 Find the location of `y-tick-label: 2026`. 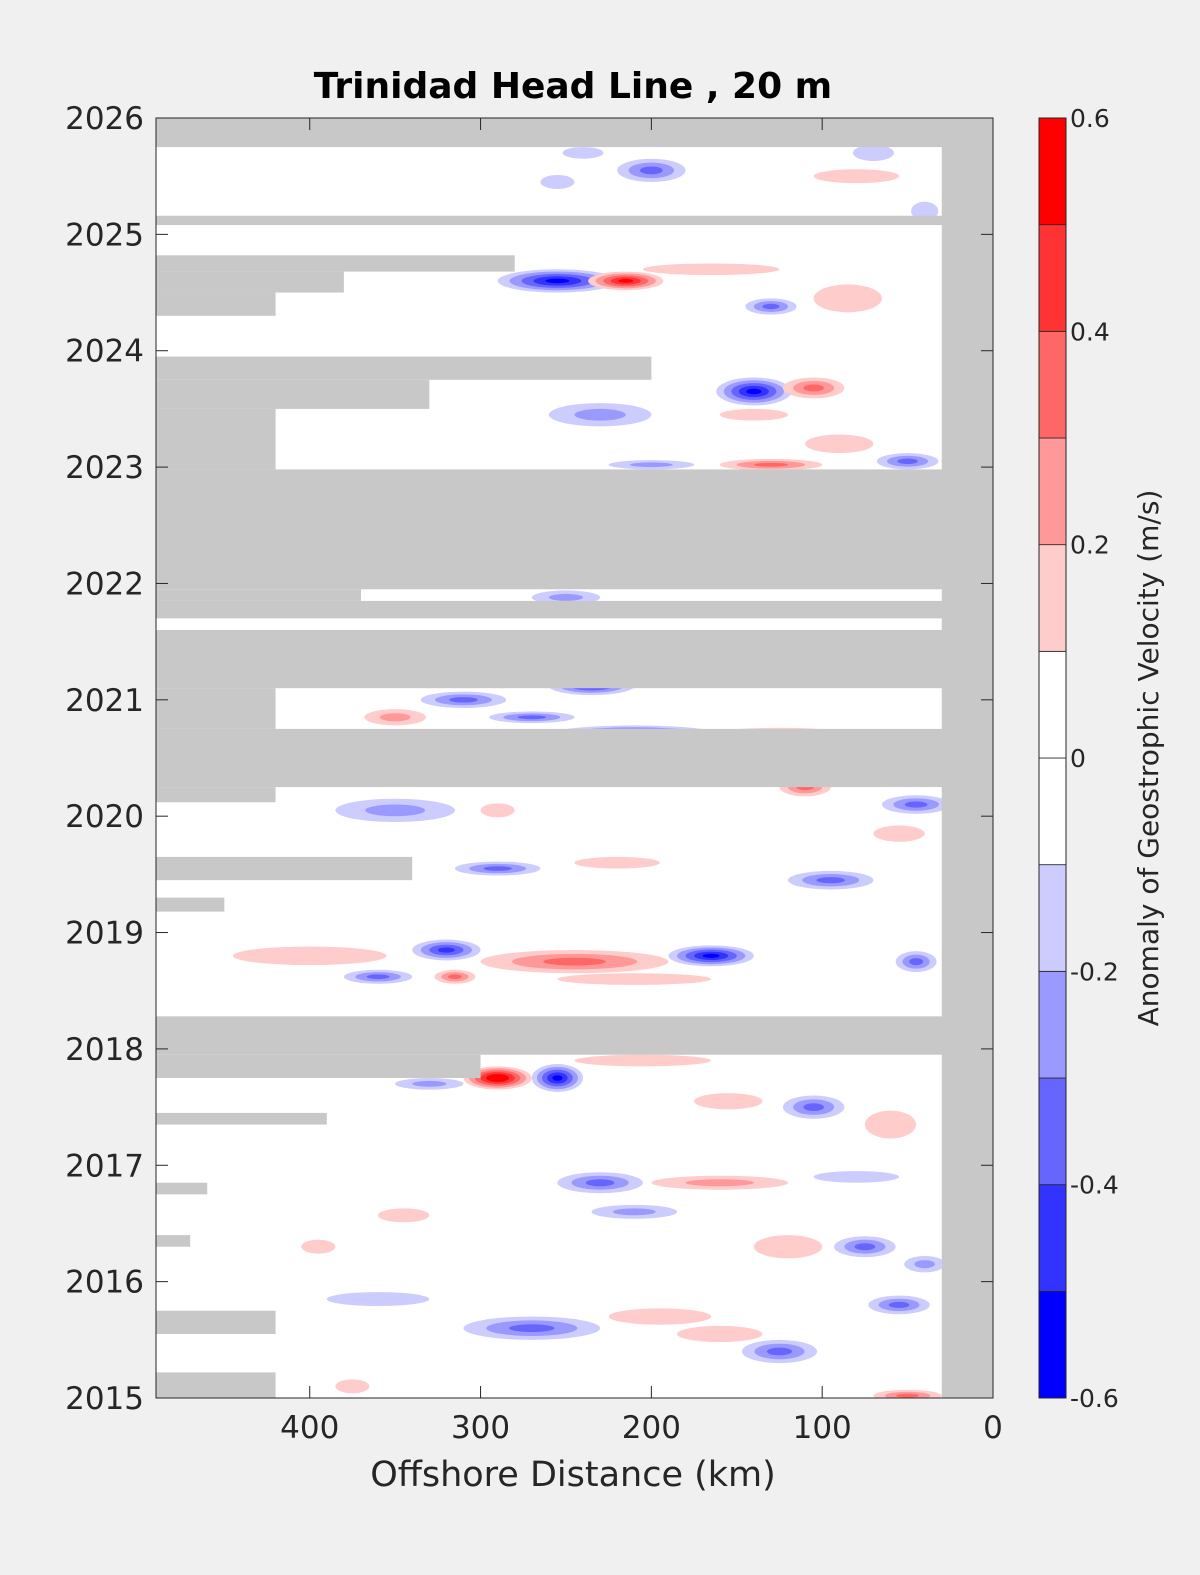

y-tick-label: 2026 is located at coordinates (104, 119).